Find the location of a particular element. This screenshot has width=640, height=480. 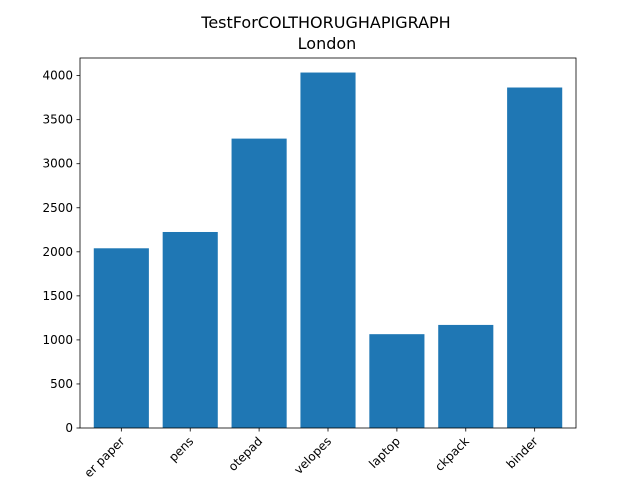

chart-title: TestForCOLTHORUGHAPIGRAPH is located at coordinates (325, 22).